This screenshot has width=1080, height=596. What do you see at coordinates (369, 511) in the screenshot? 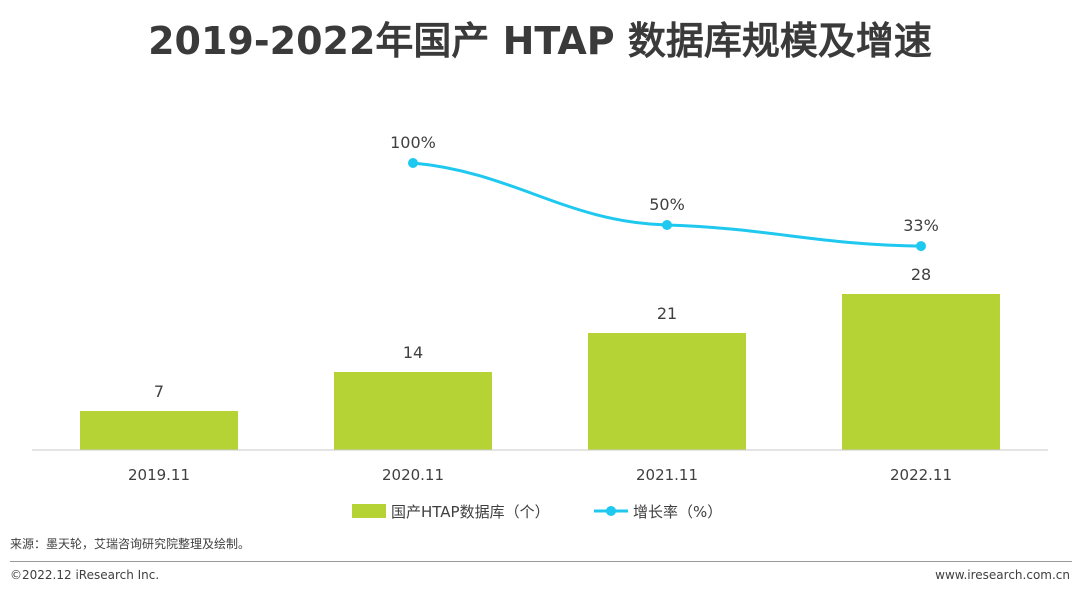
I see `legend-bar-swatch` at bounding box center [369, 511].